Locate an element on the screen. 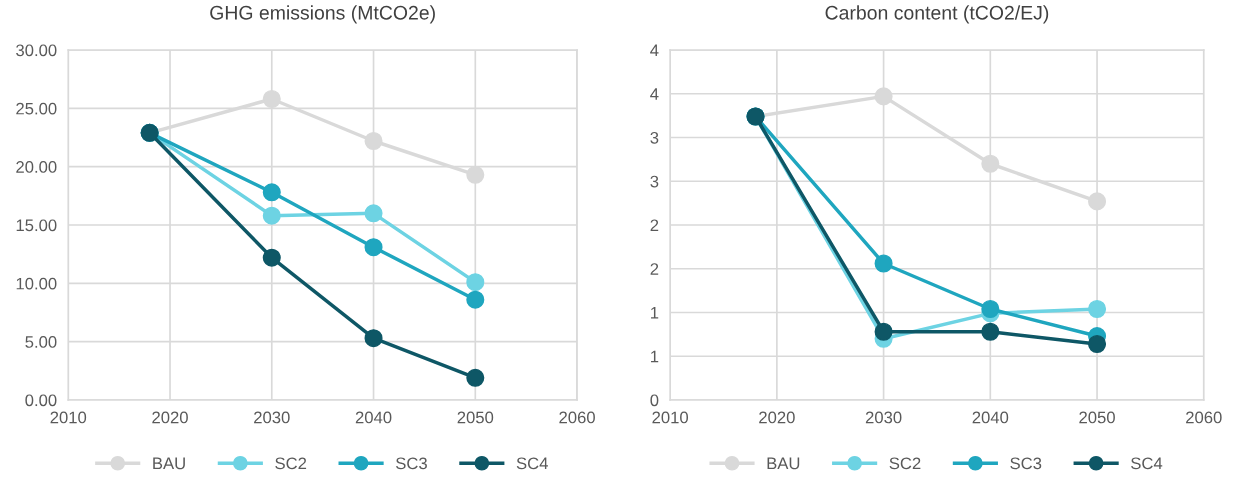 Image resolution: width=1241 pixels, height=500 pixels. y-tick-label: 30.00 is located at coordinates (36, 50).